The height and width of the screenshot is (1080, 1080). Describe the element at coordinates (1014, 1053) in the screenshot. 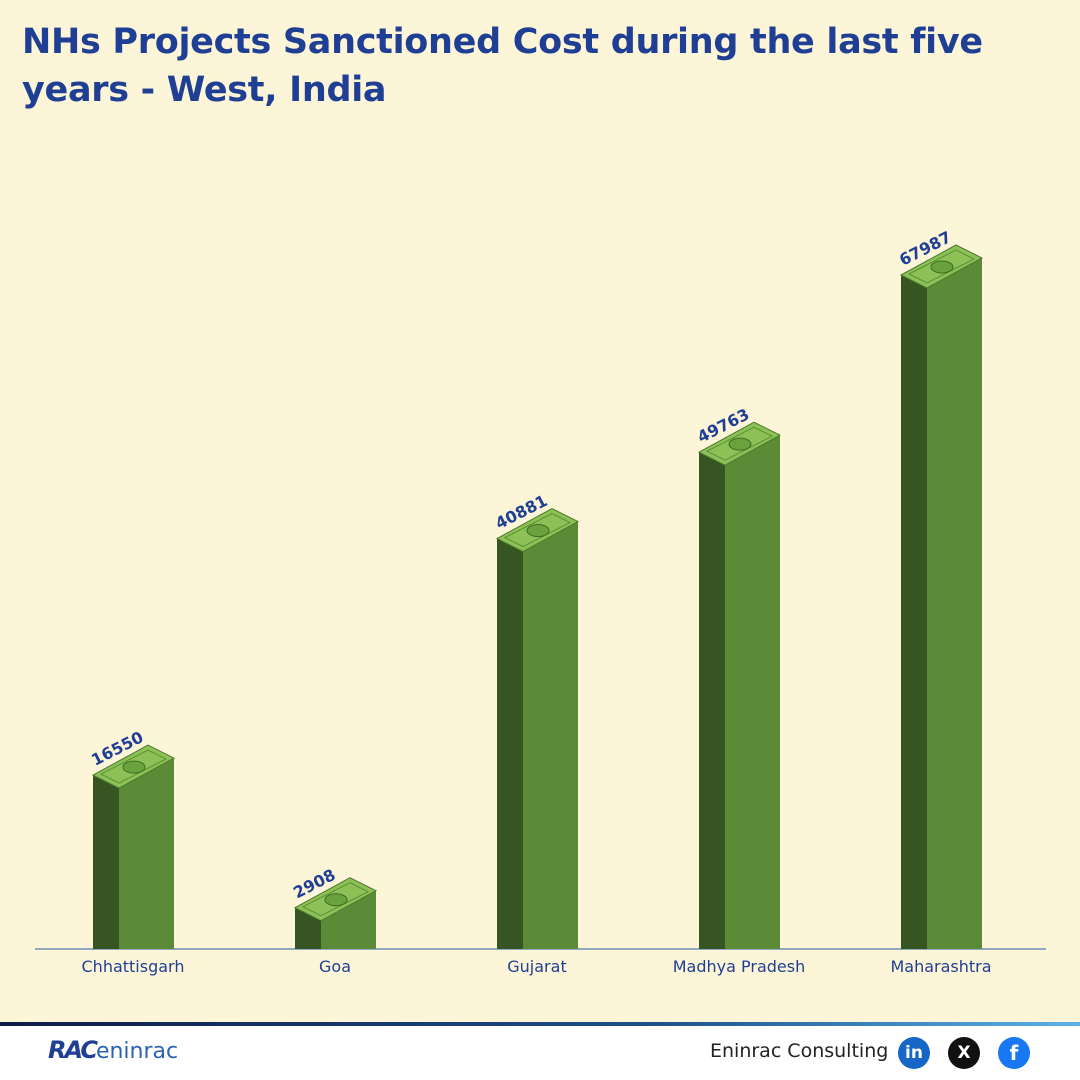

I see `facebook-icon: f` at that location.